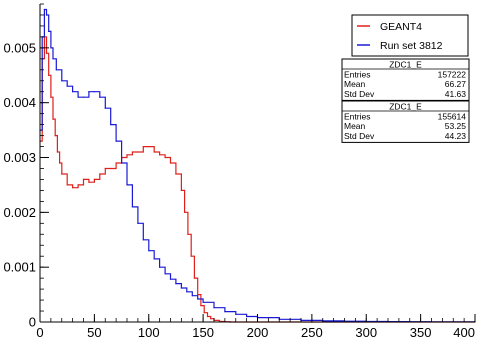 Image resolution: width=477 pixels, height=338 pixels. I want to click on legend-entry: GEANT4, so click(389, 27).